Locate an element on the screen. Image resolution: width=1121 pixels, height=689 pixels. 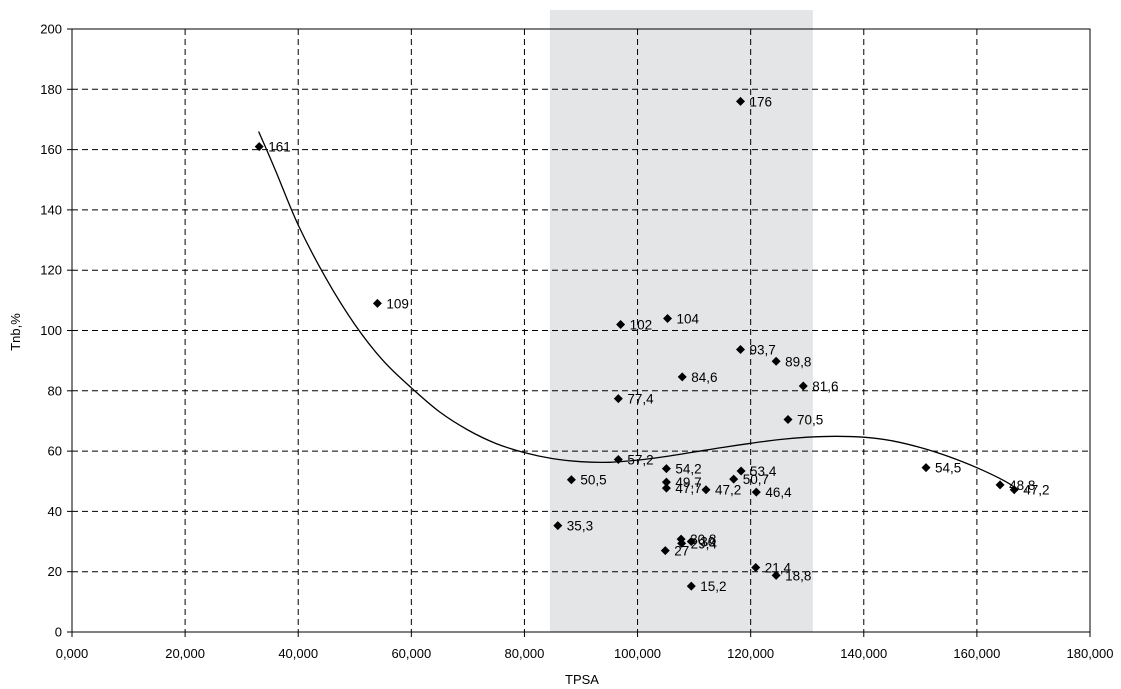
x-tick-label: 140,000 is located at coordinates (863, 653).